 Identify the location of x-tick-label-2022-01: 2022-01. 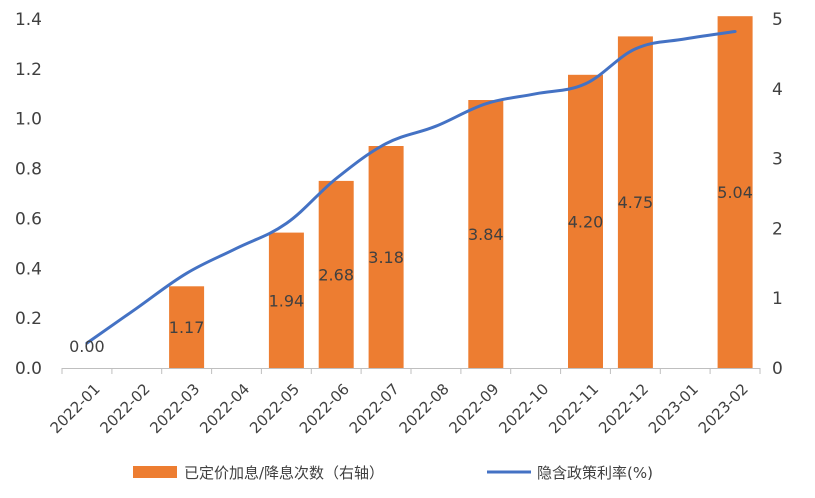
(75, 408).